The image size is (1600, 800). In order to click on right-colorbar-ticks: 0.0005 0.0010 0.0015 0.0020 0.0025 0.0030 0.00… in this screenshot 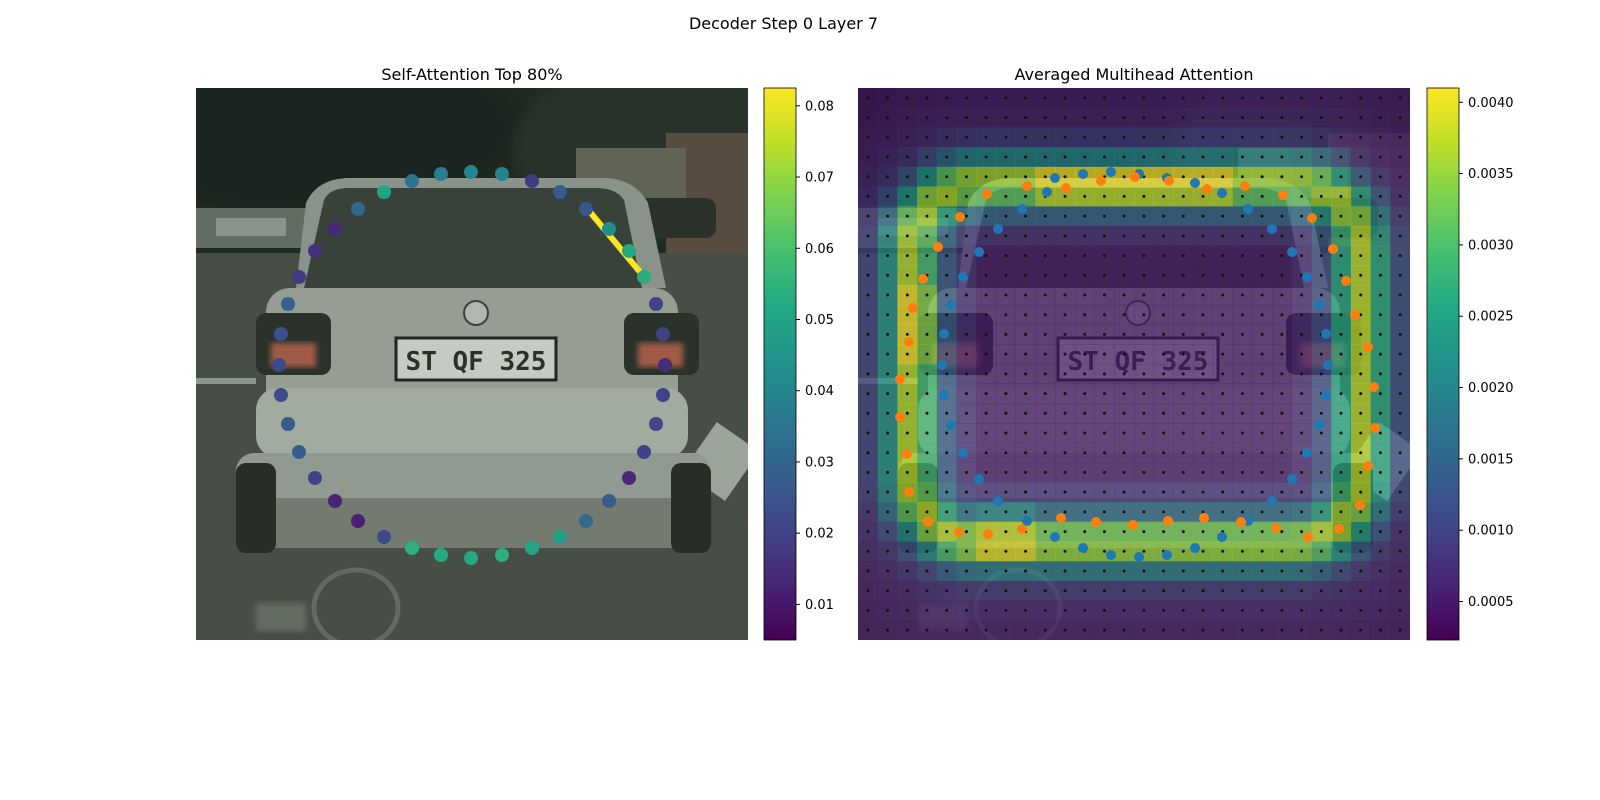, I will do `click(1486, 353)`.